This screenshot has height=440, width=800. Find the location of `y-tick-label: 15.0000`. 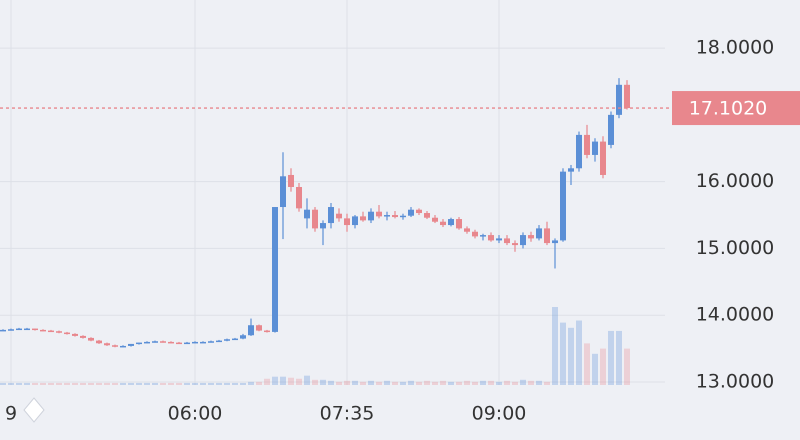

y-tick-label: 15.0000 is located at coordinates (735, 248).